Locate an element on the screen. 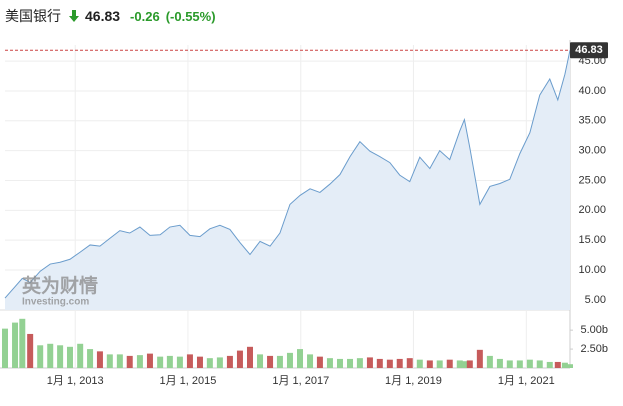  change: -0.26 is located at coordinates (145, 16).